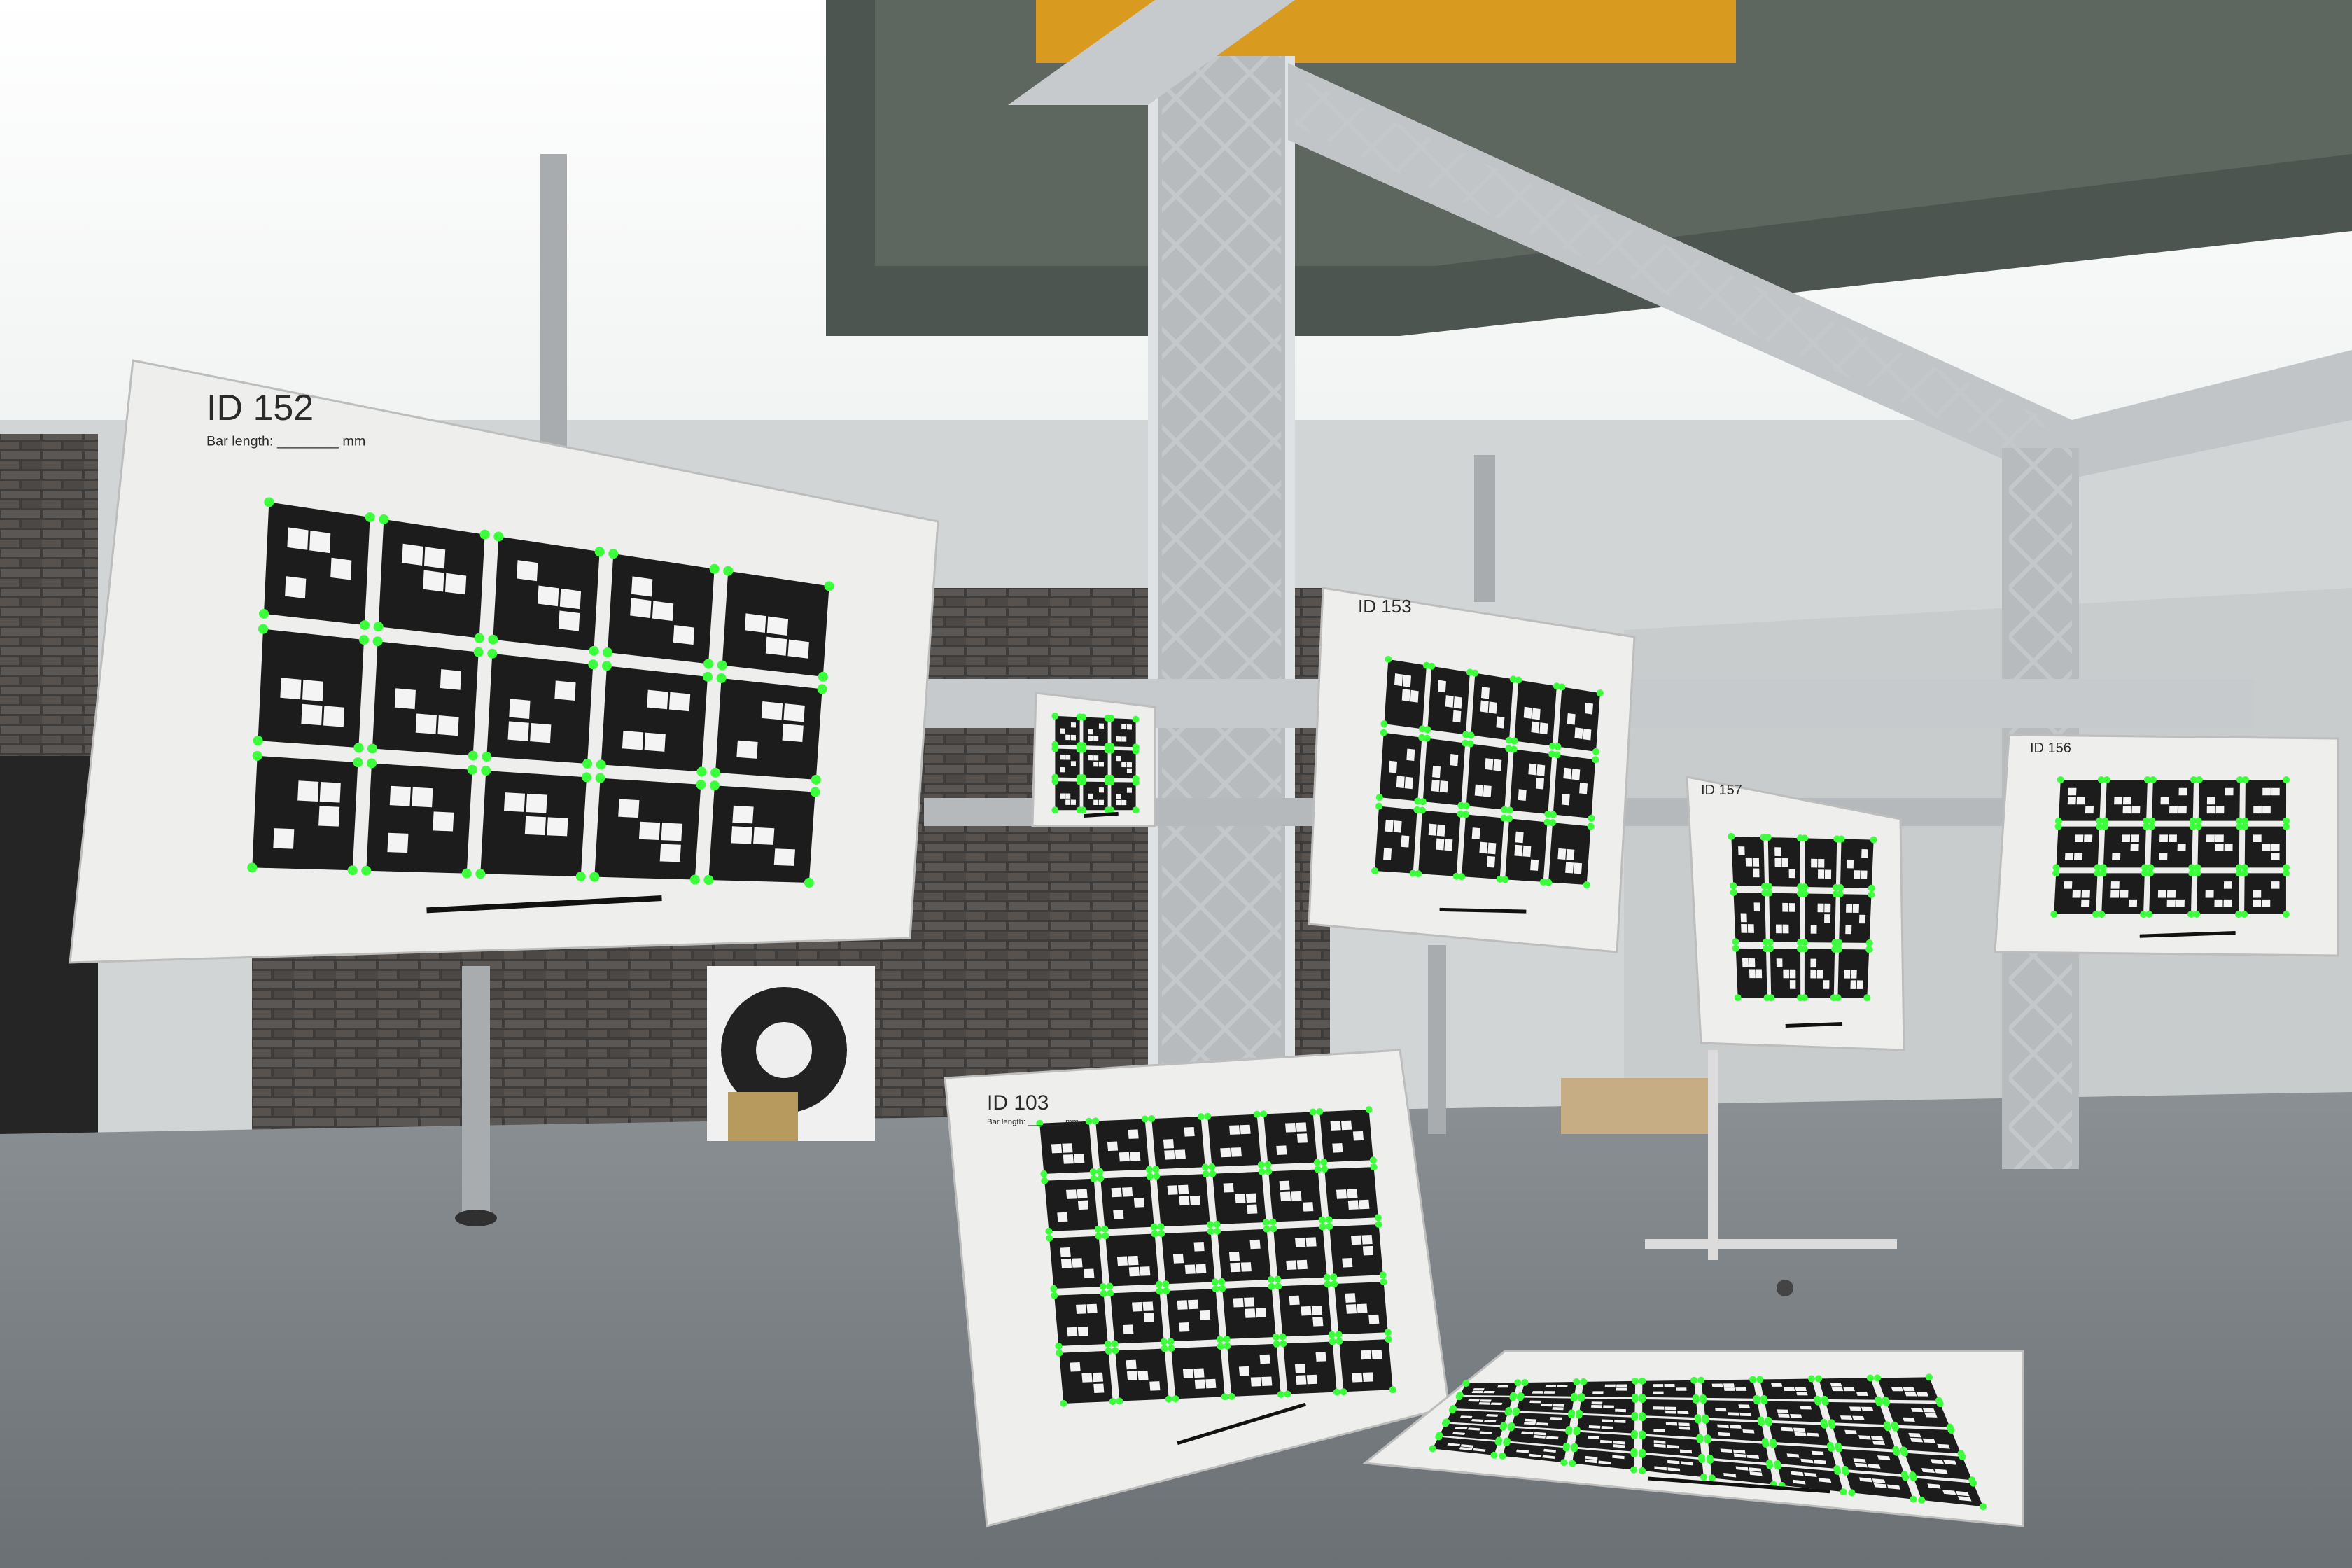  Describe the element at coordinates (1693, 1438) in the screenshot. I see `calibration-board` at that location.